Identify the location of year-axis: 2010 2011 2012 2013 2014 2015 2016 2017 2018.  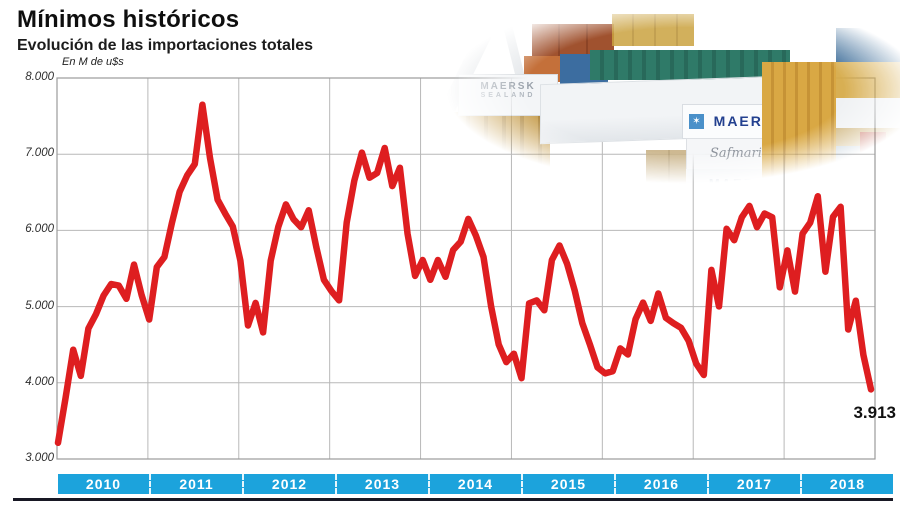
(475, 484).